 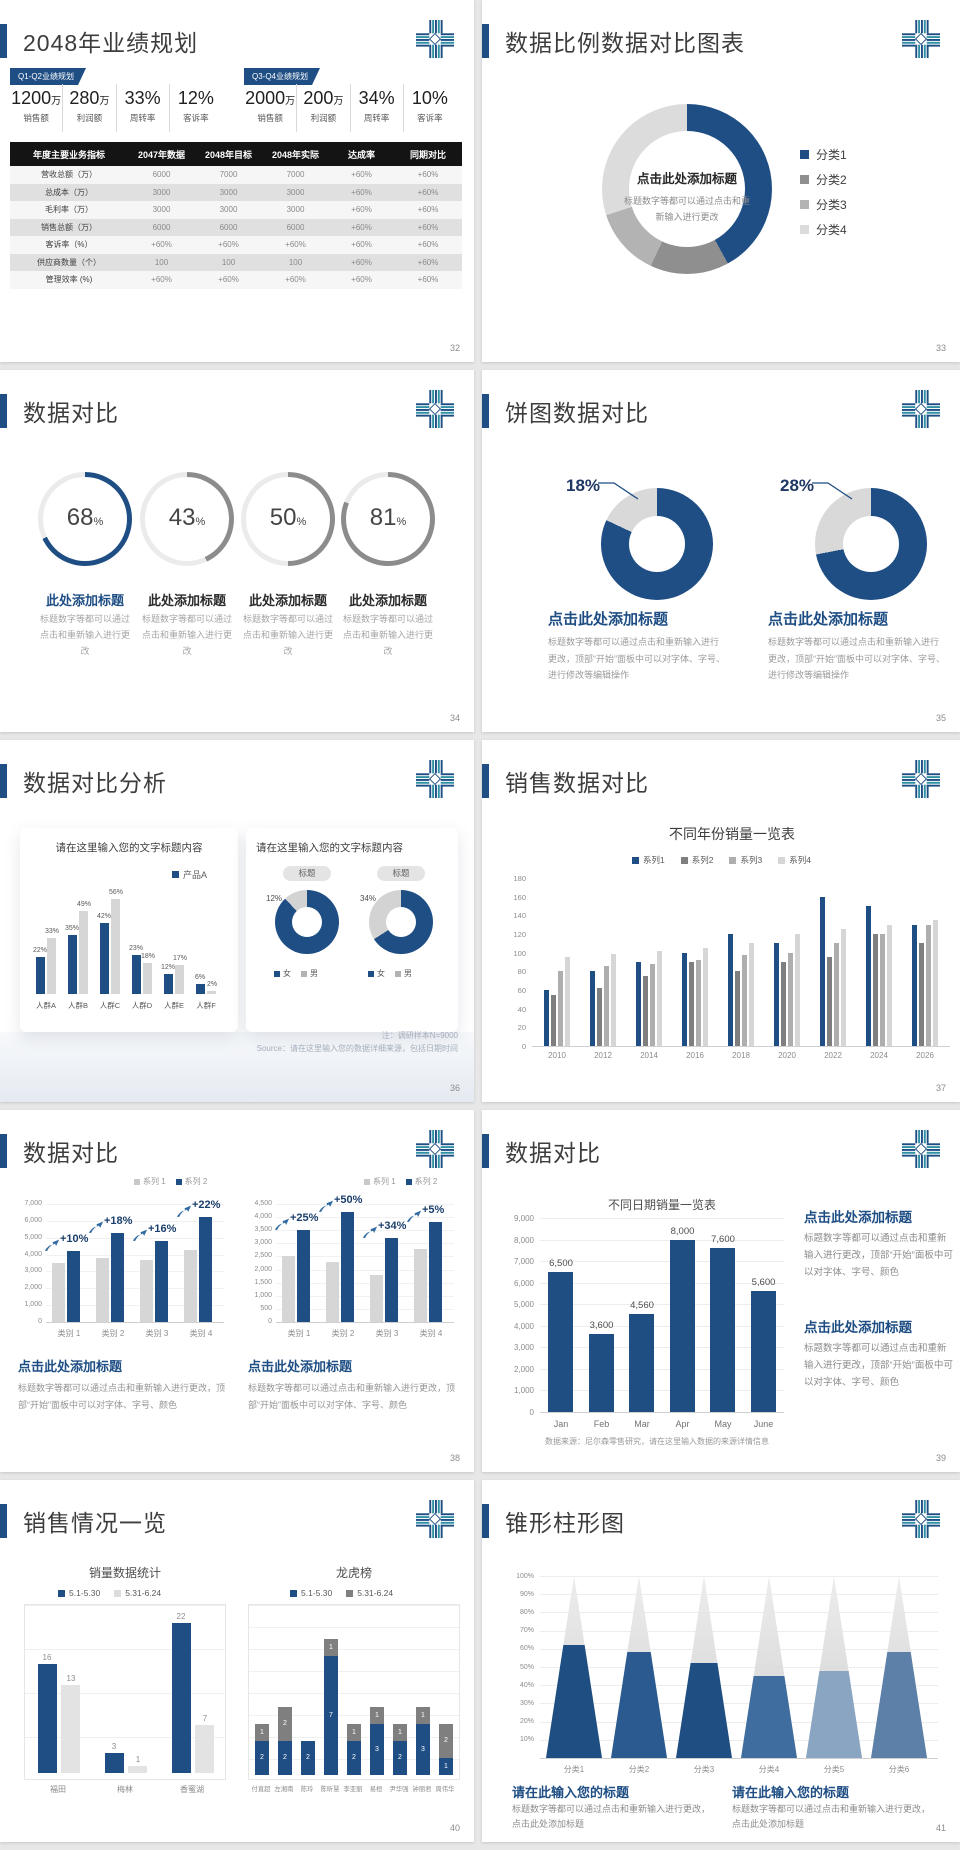 What do you see at coordinates (299, 1333) in the screenshot?
I see `x-axis-label: 类别 1` at bounding box center [299, 1333].